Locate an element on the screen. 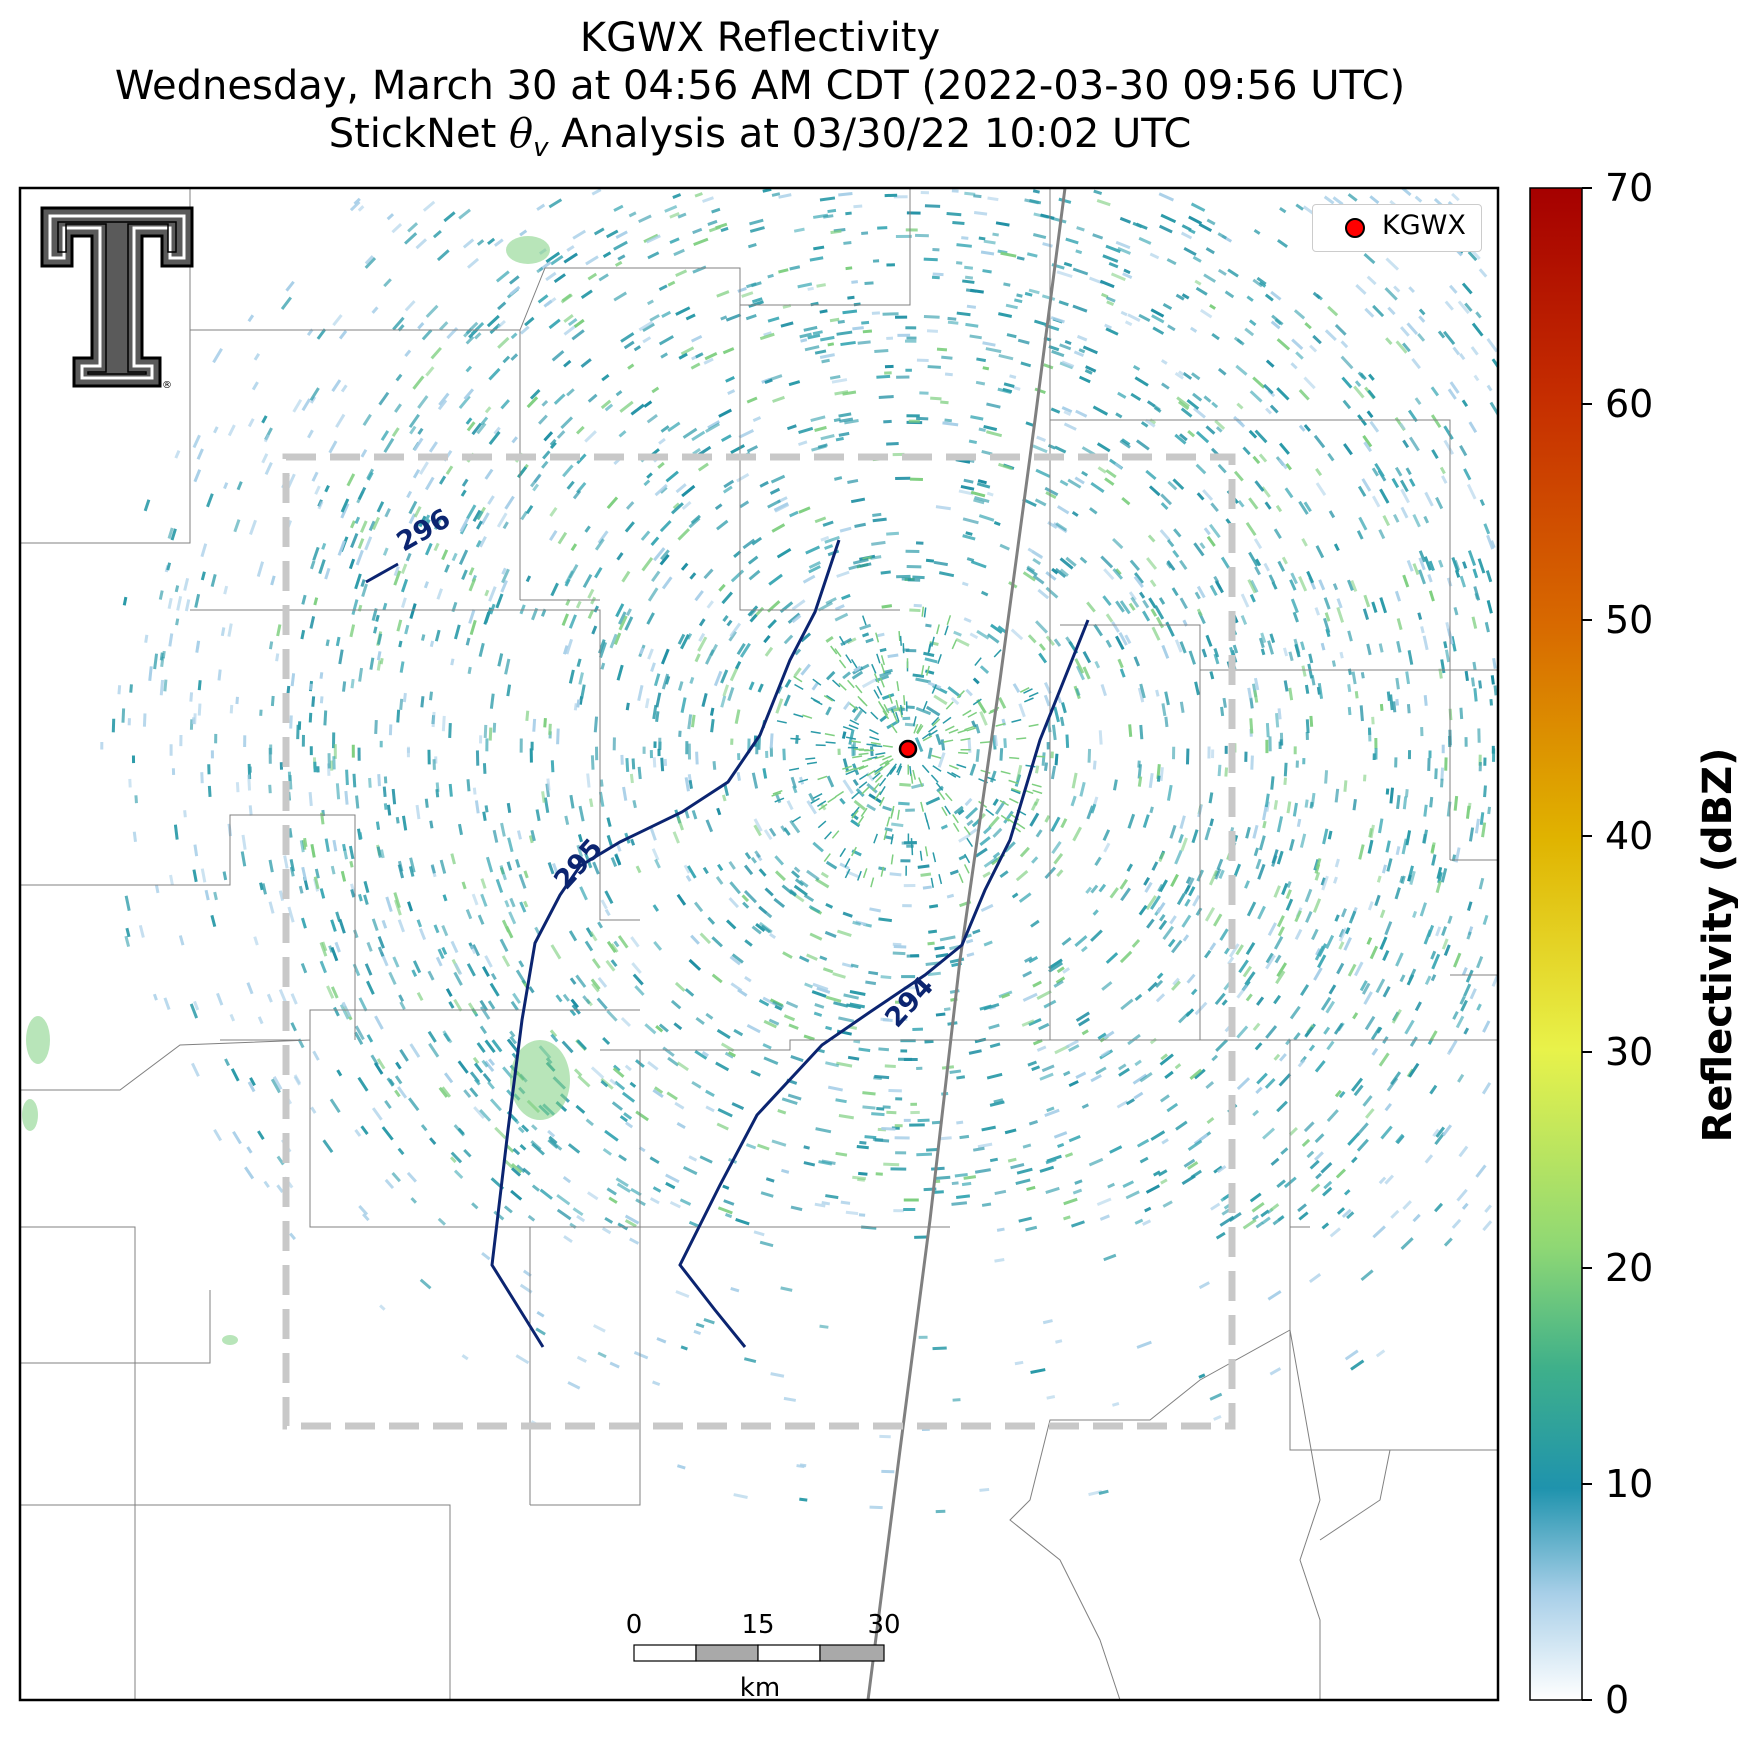 This screenshot has width=1738, height=1743. colorbar-tick-label: 60 is located at coordinates (1629, 404).